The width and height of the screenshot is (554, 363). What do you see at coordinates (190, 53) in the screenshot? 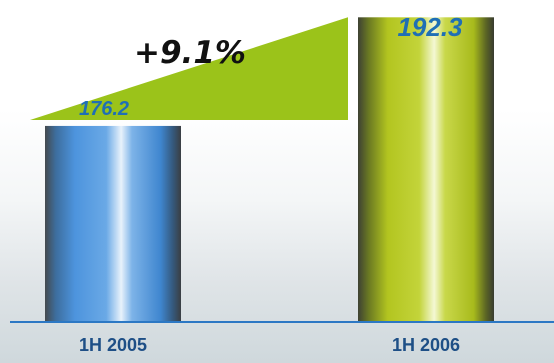
I see `growth-annotation: +9.1%` at bounding box center [190, 53].